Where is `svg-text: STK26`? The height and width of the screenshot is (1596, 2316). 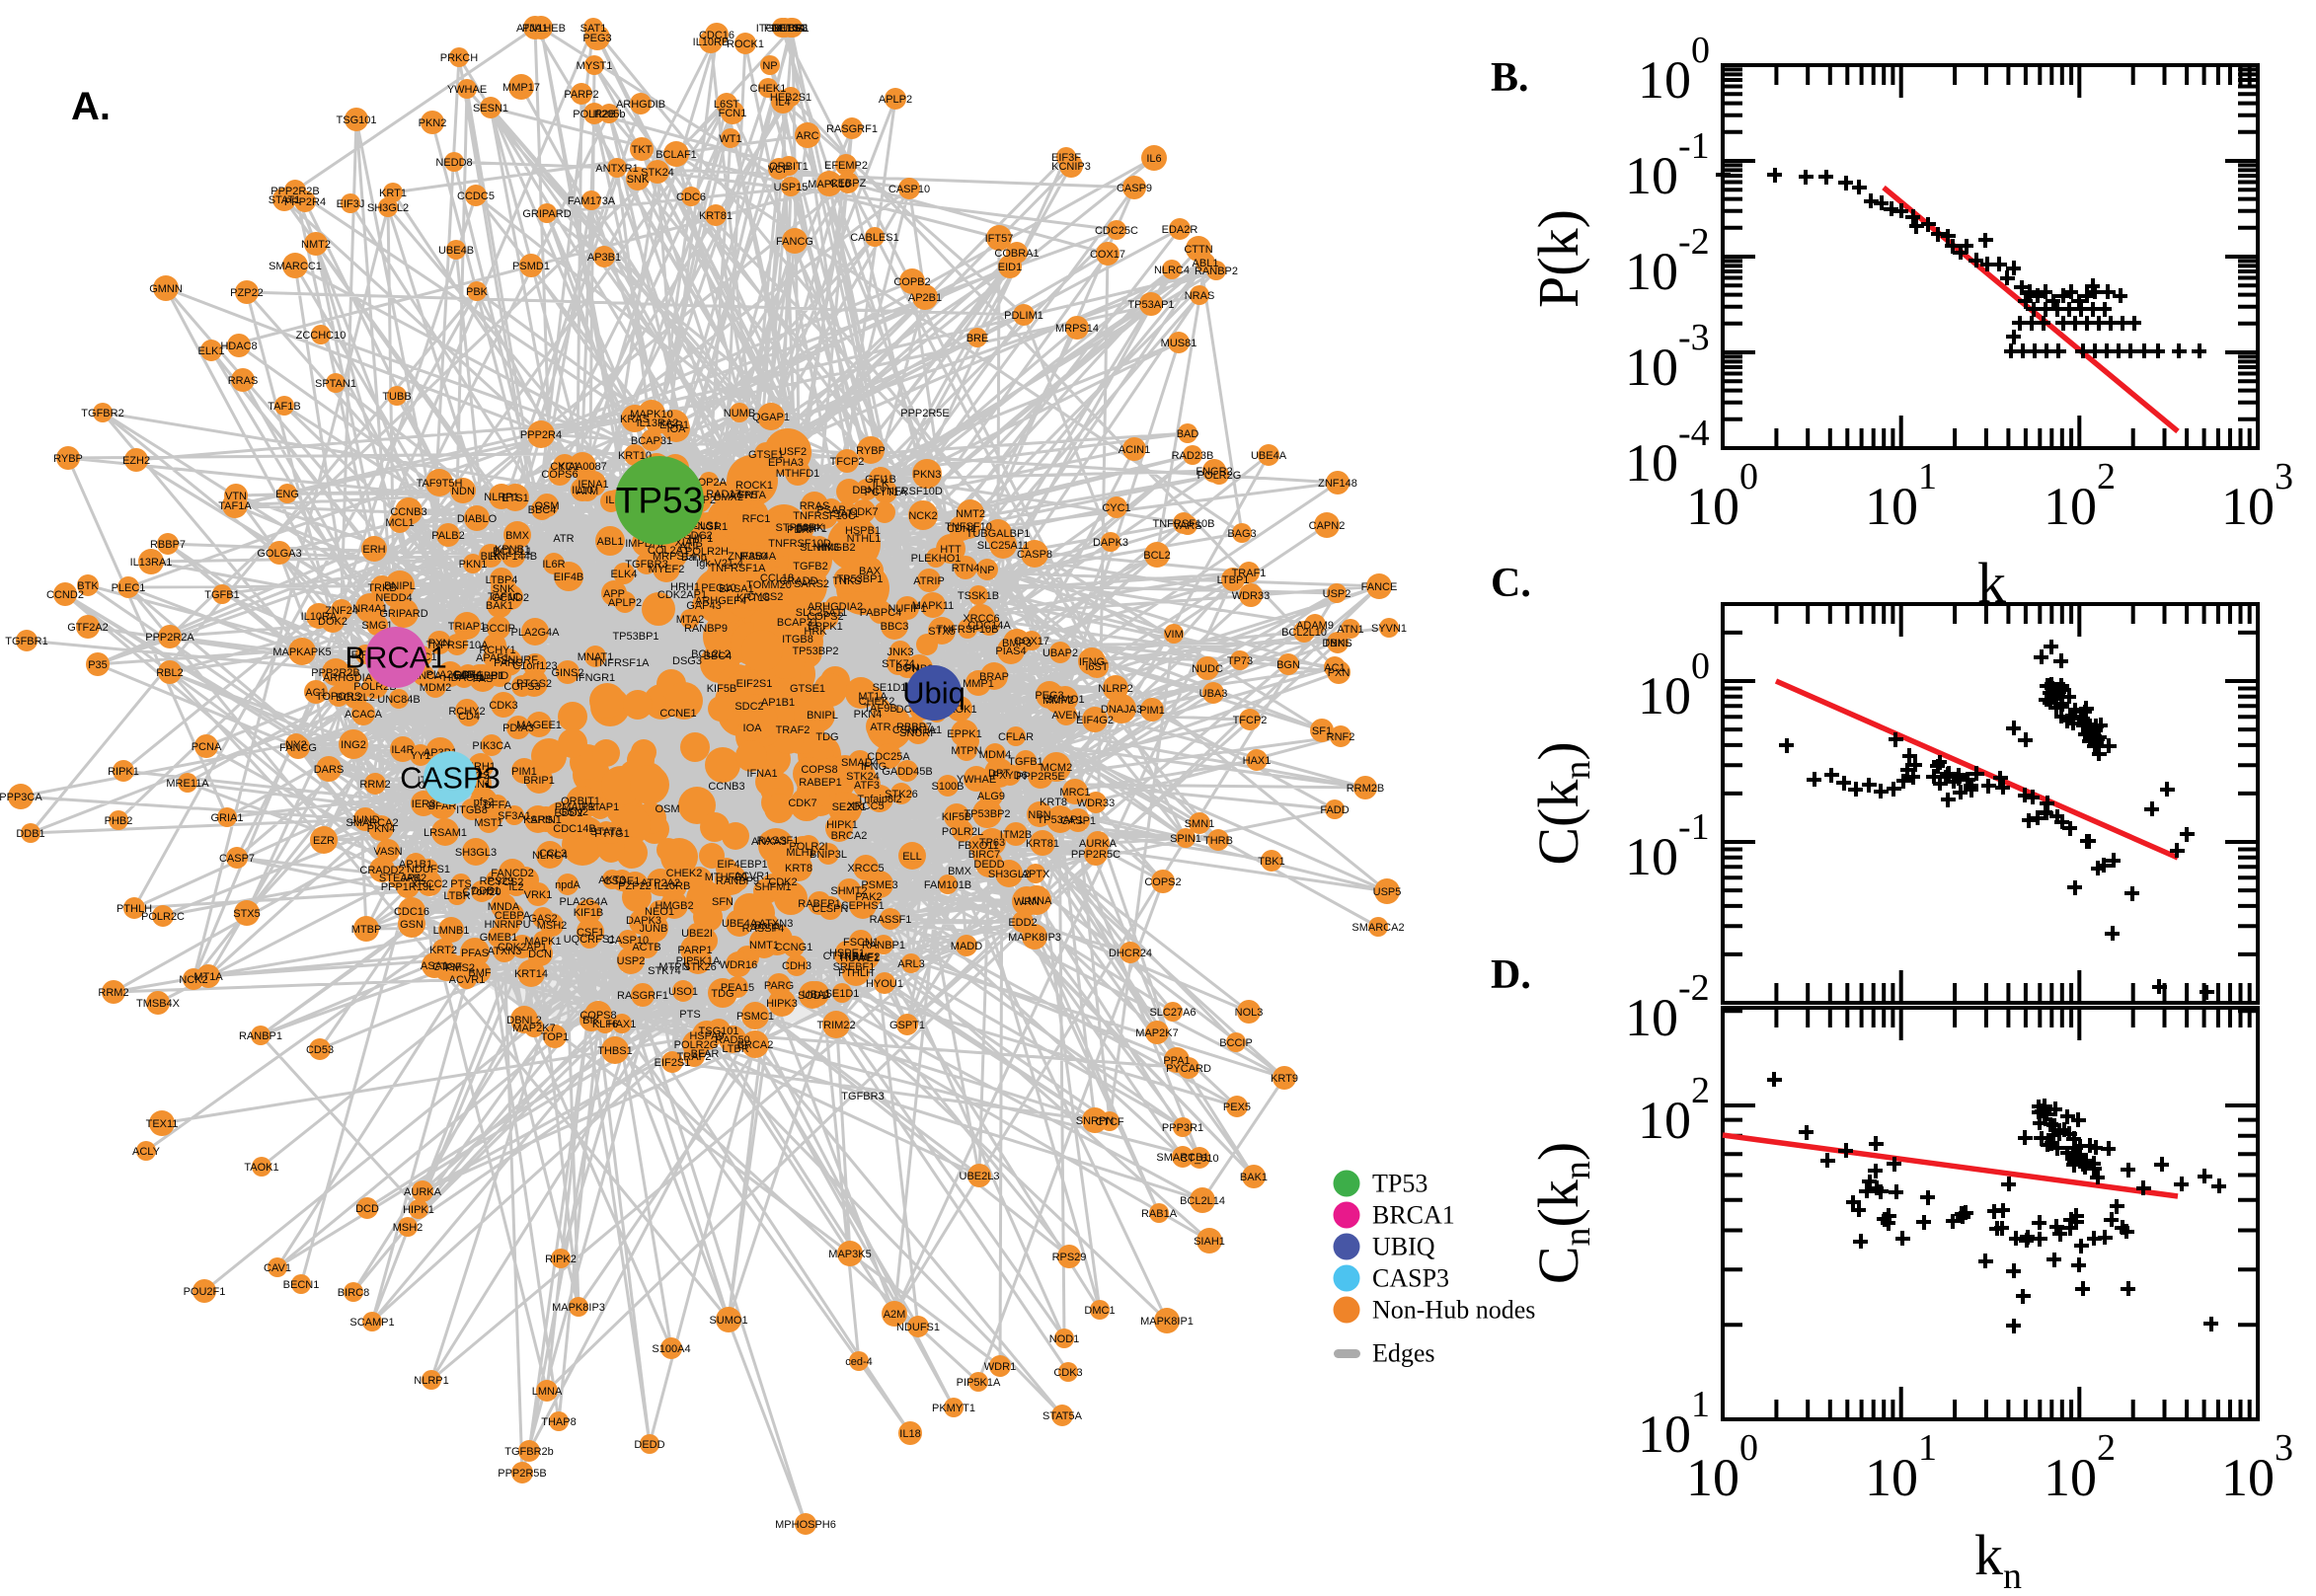 svg-text: STK26 is located at coordinates (901, 794).